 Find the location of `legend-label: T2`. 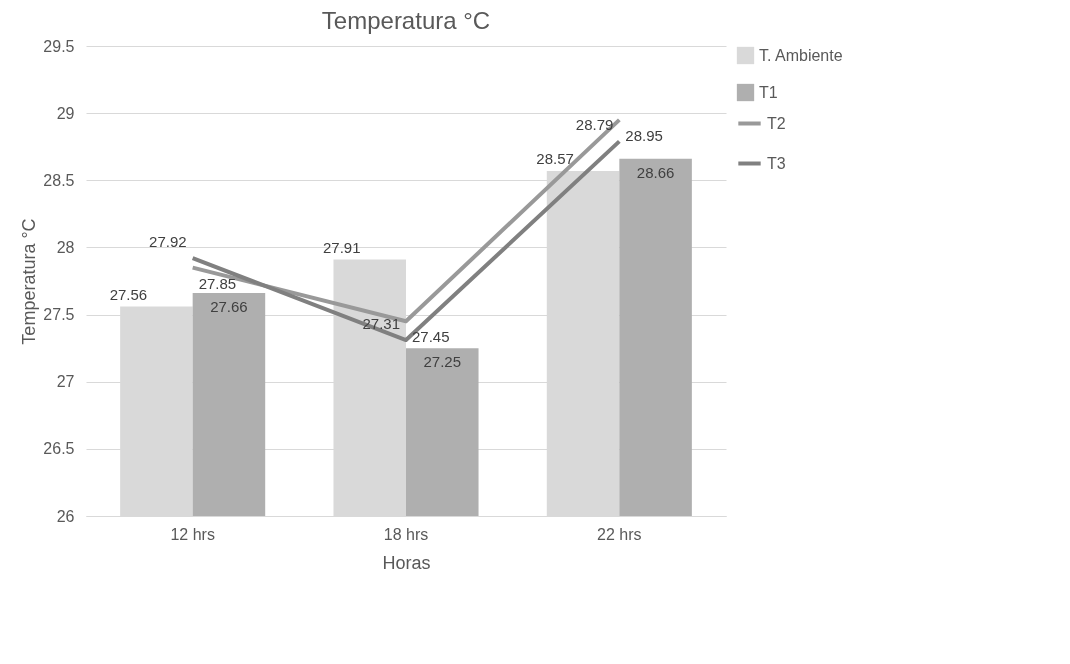

legend-label: T2 is located at coordinates (776, 123).